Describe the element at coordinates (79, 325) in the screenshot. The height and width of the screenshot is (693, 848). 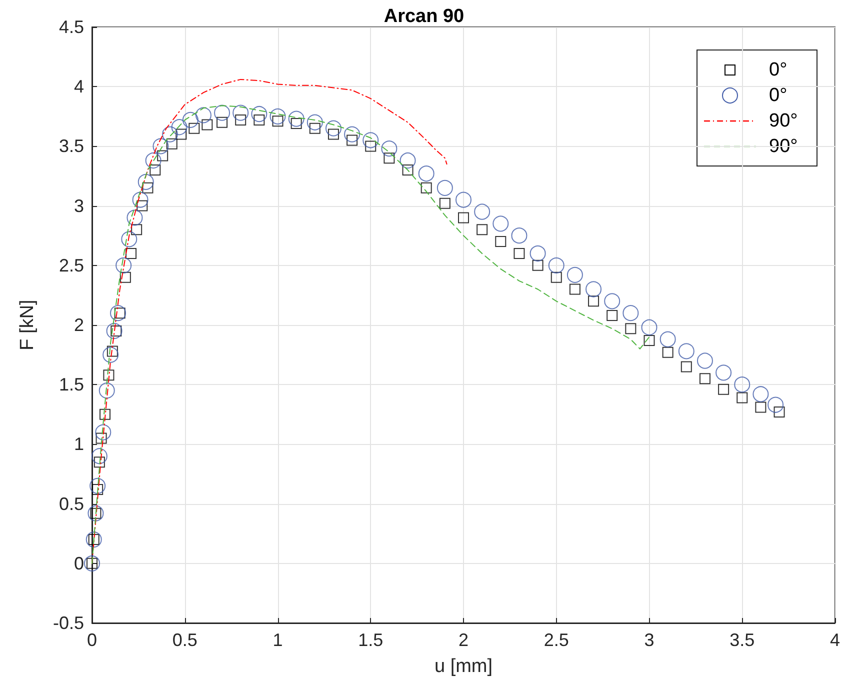
I see `y-tick-label: 2` at that location.